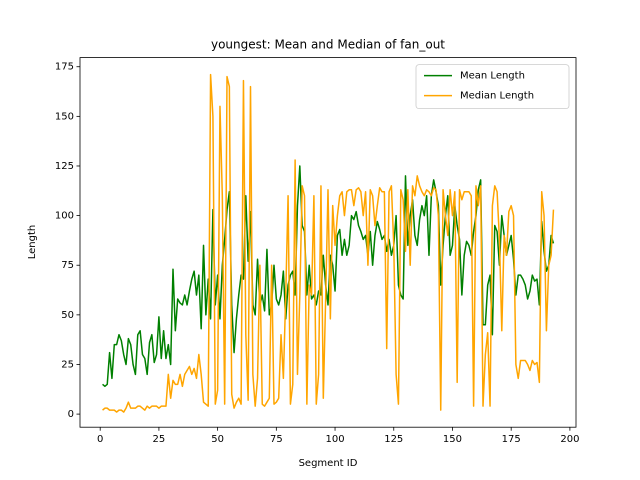  What do you see at coordinates (569, 439) in the screenshot?
I see `x-tick-label: 200` at bounding box center [569, 439].